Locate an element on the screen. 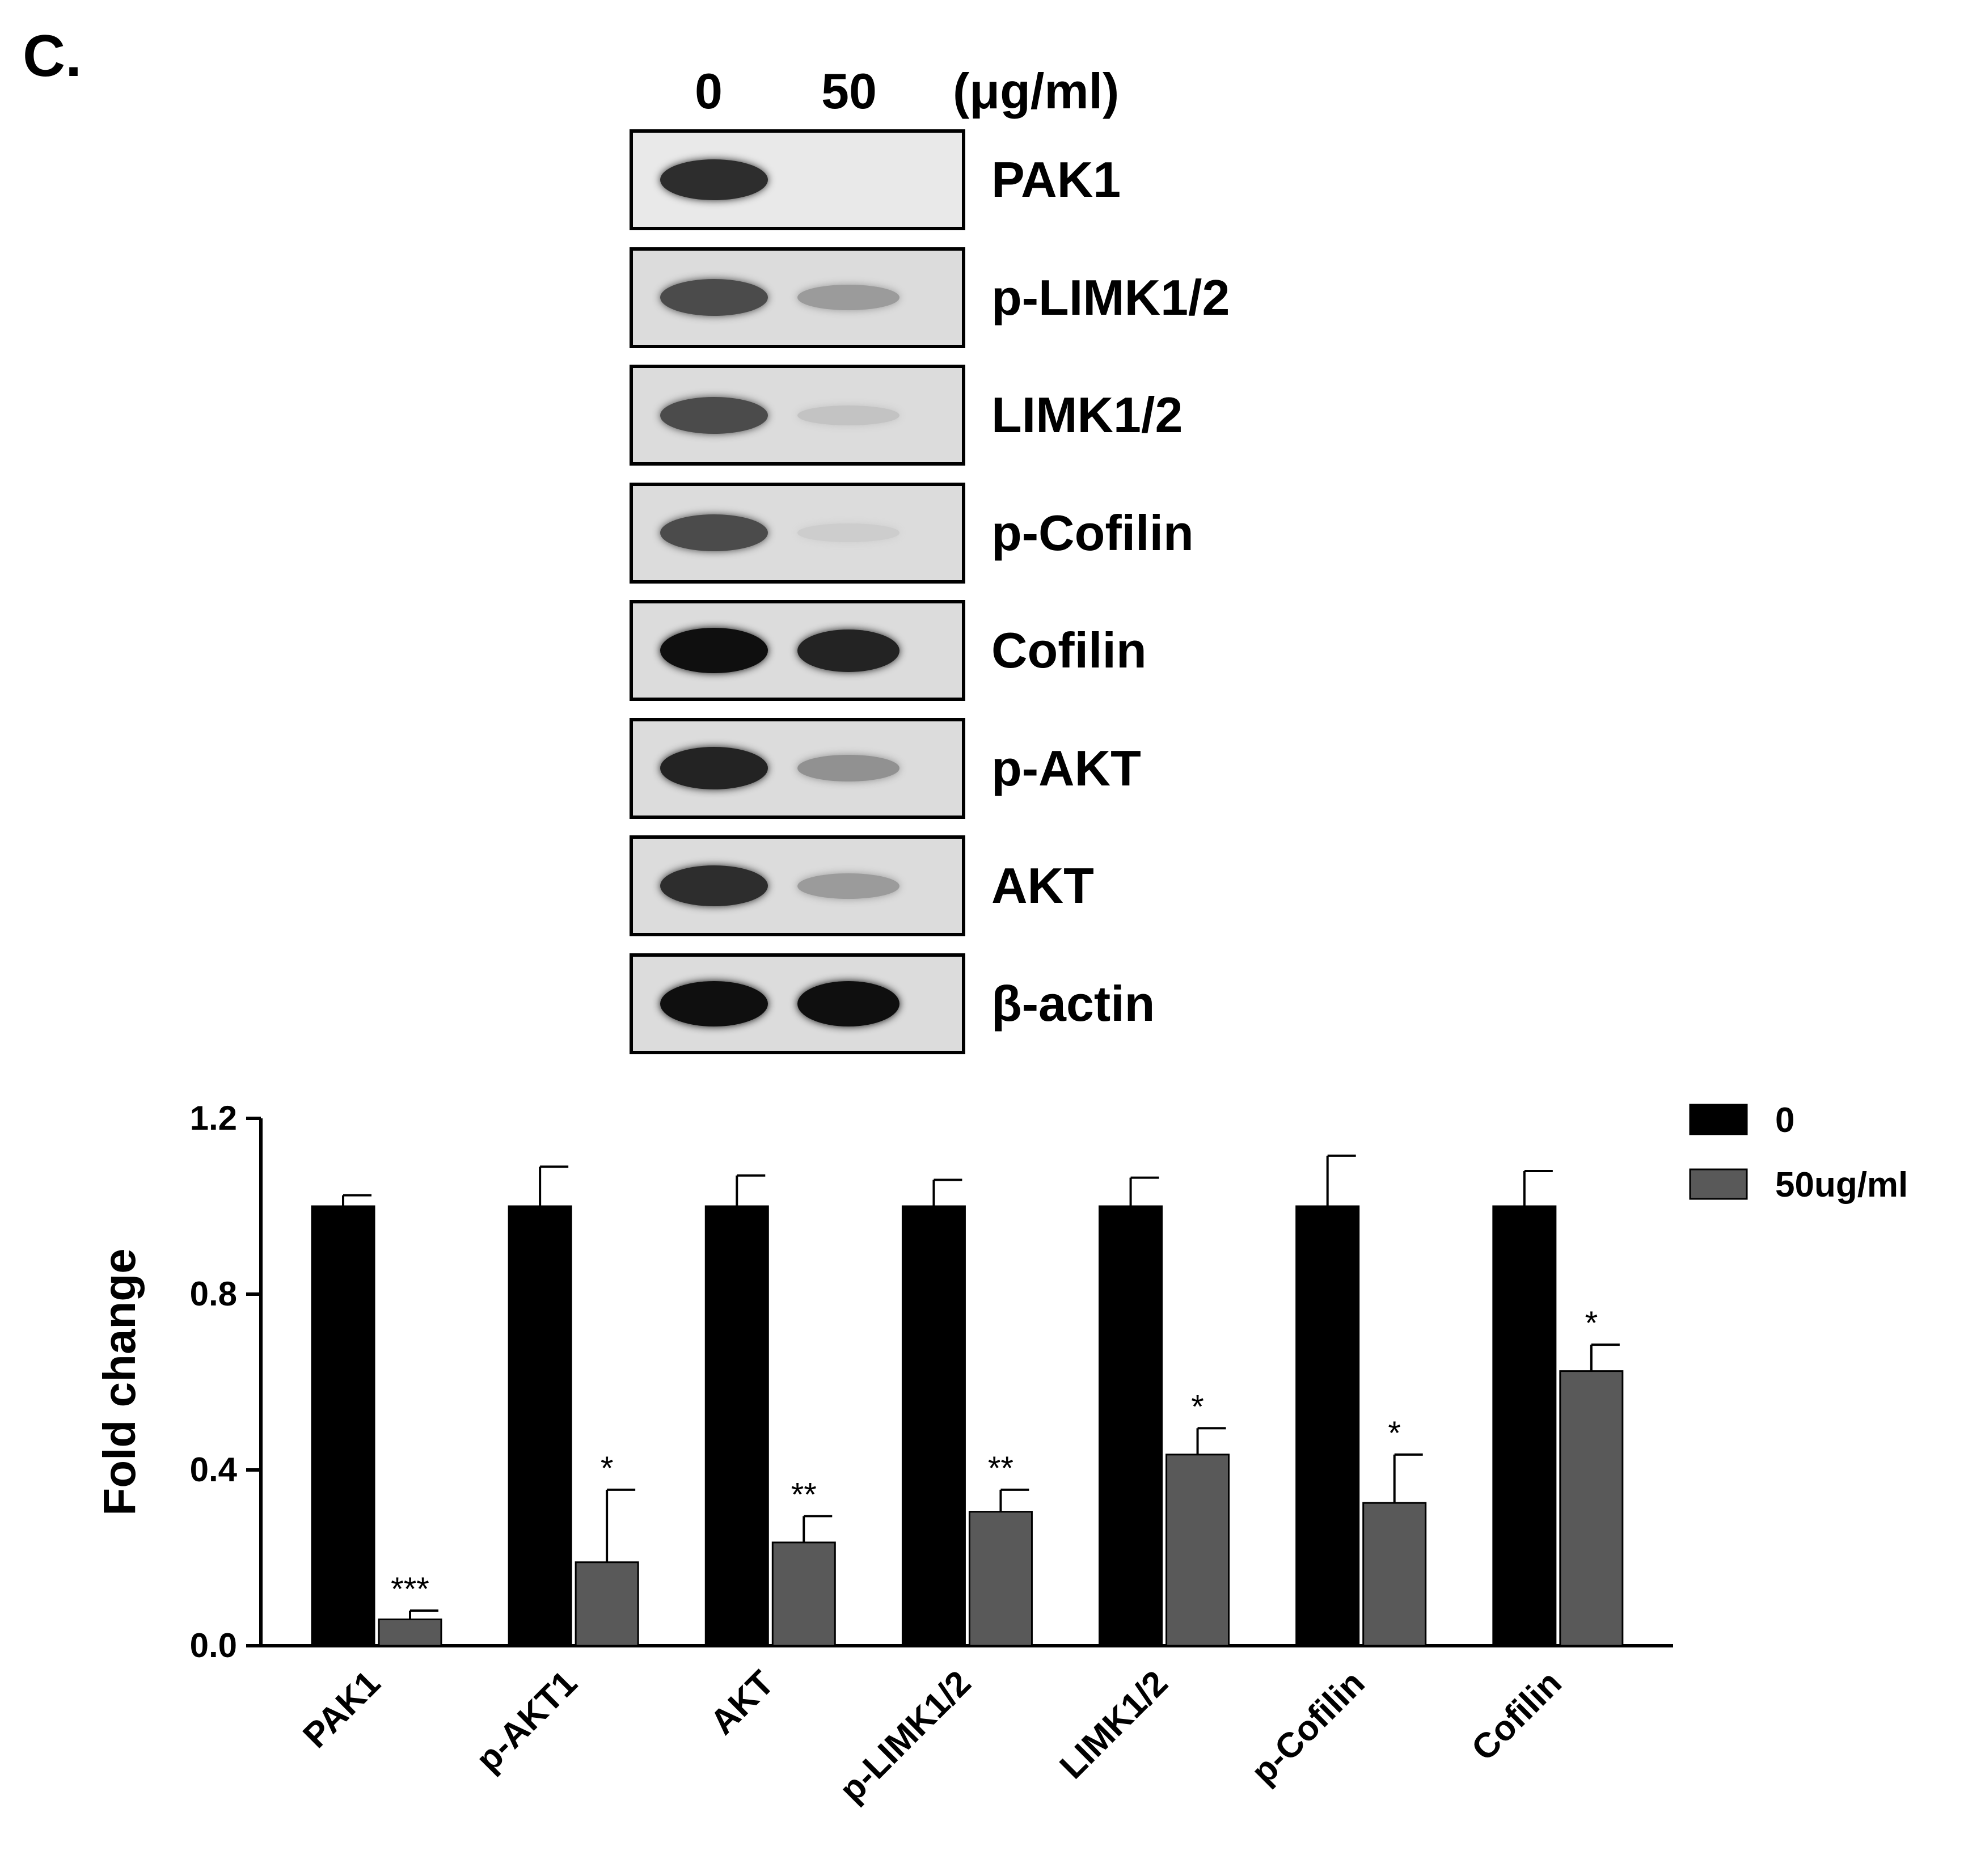 The width and height of the screenshot is (1968, 1876). legend-label: 0 is located at coordinates (1784, 1120).